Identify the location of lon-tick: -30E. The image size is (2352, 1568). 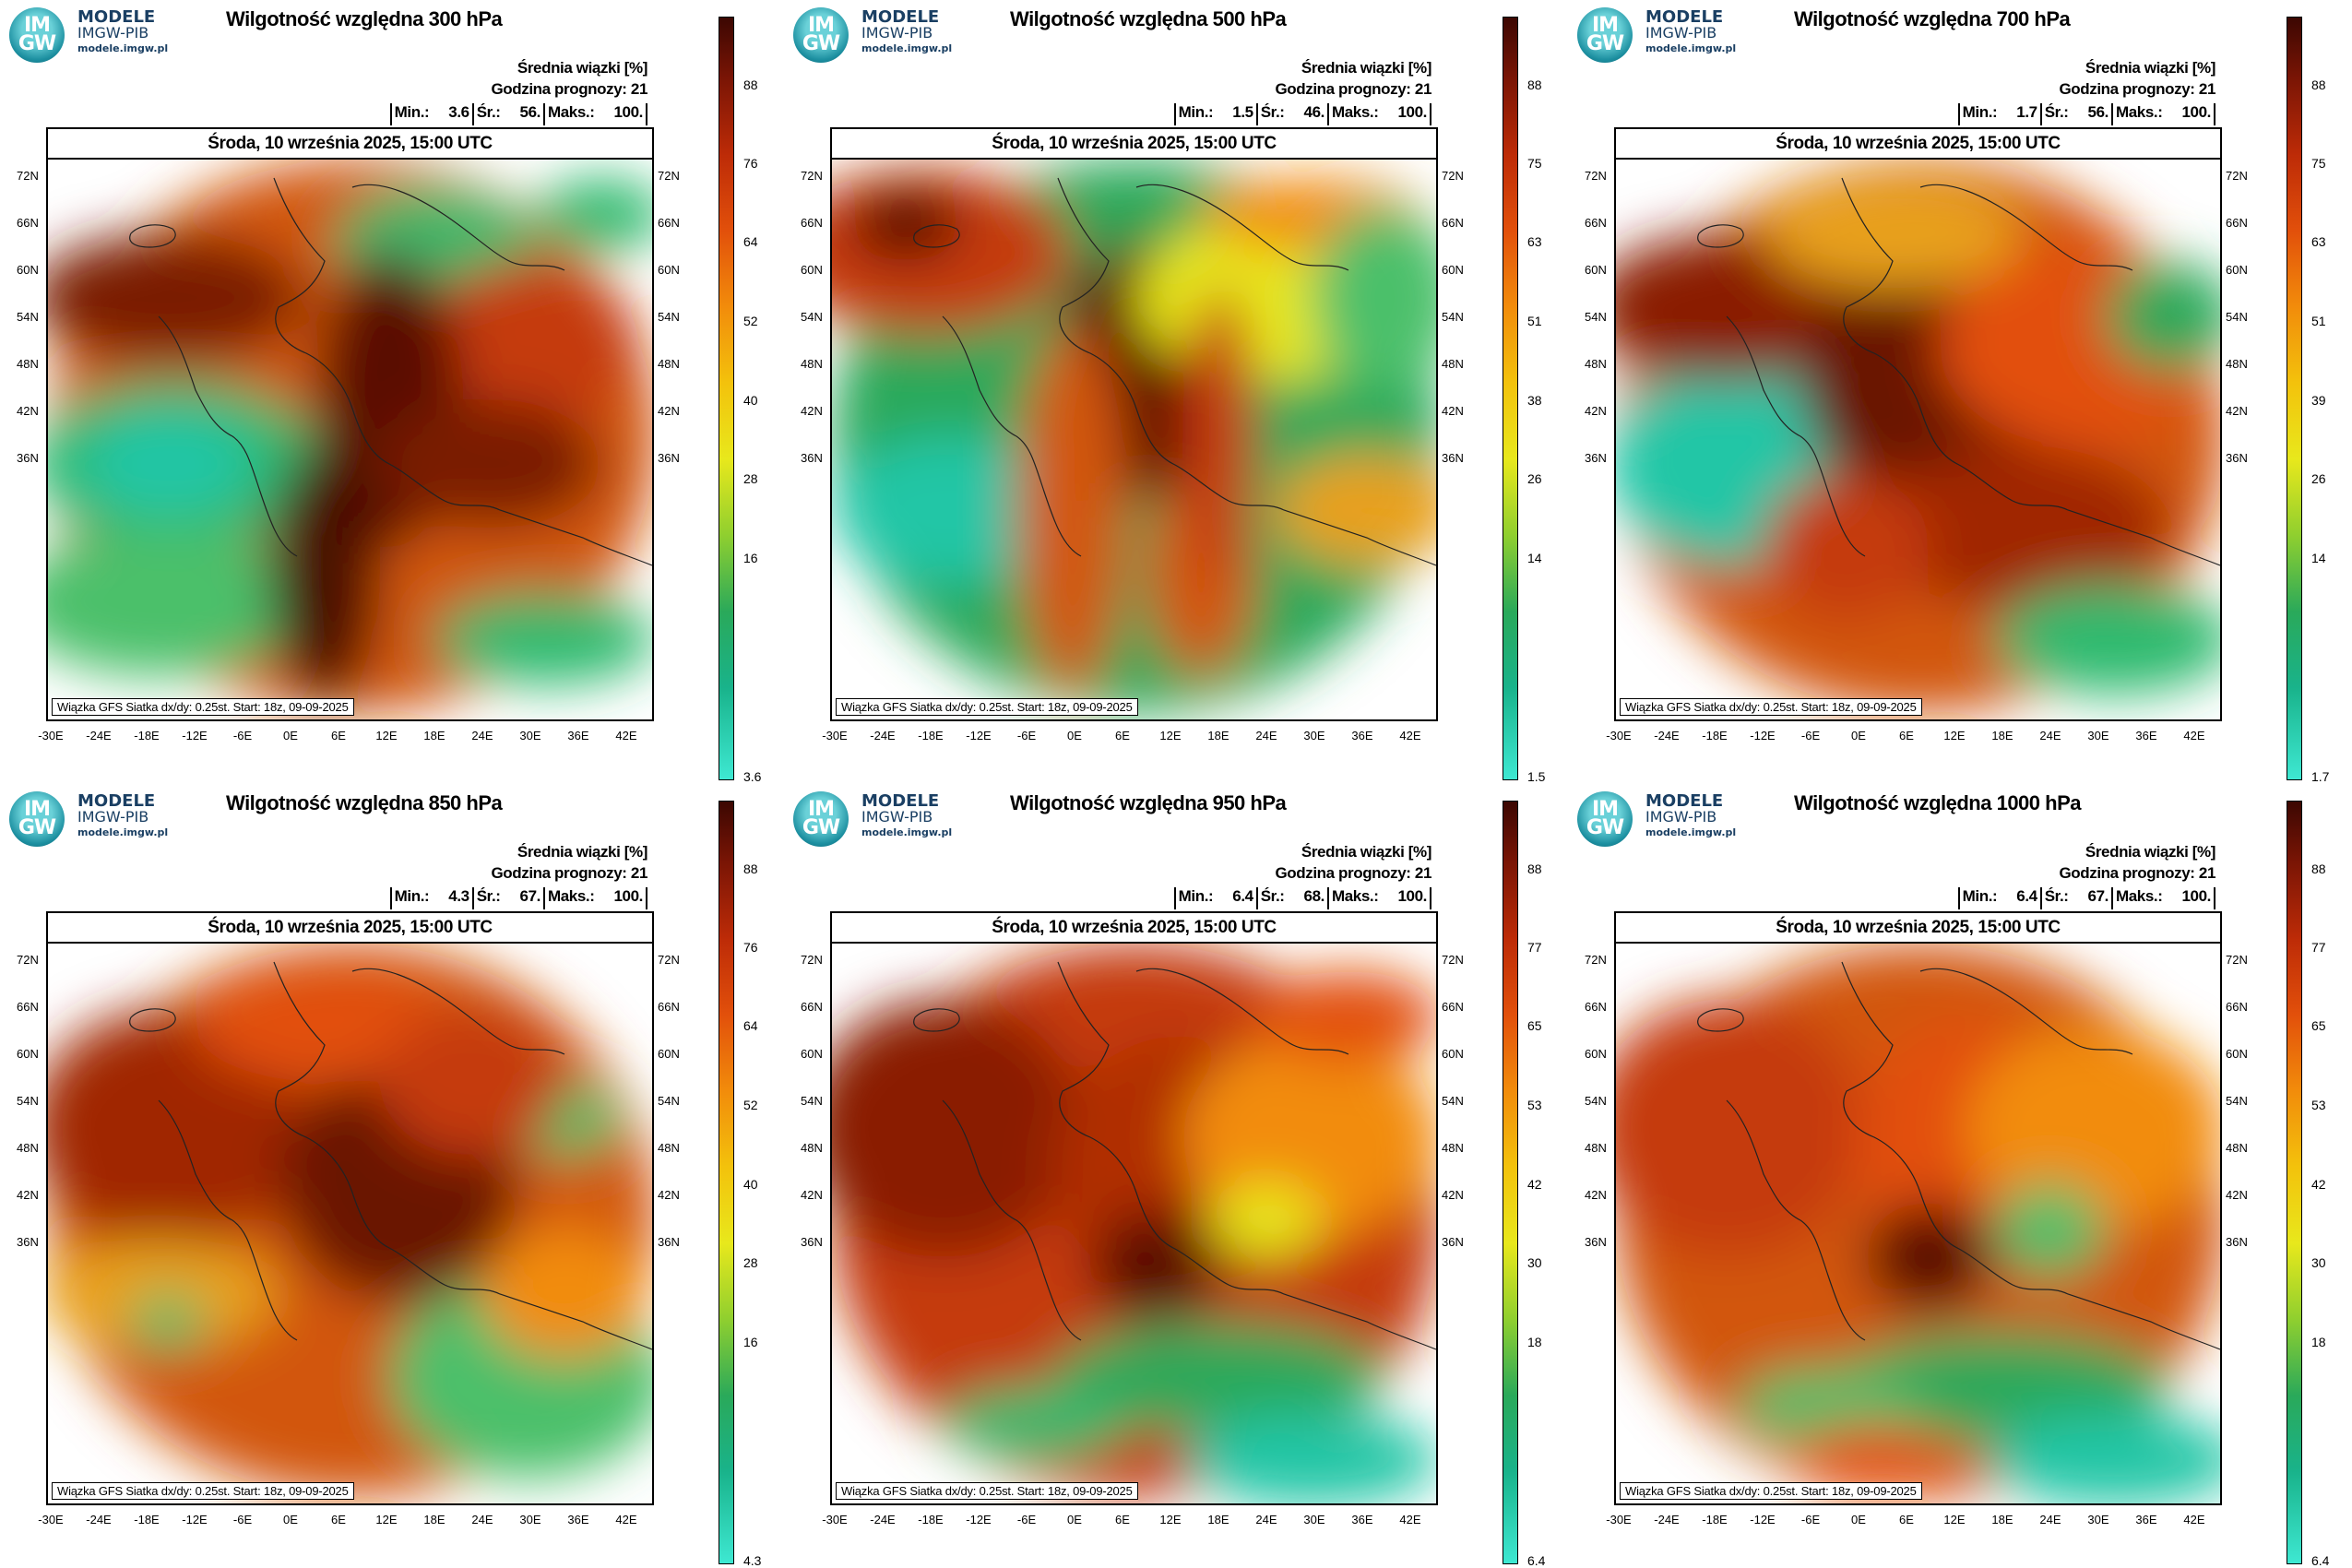
(51, 1519).